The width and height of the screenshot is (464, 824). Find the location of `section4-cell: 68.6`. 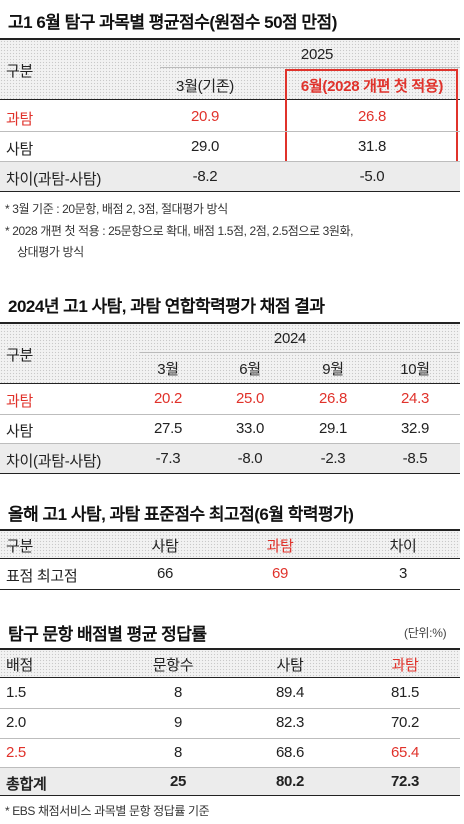

section4-cell: 68.6 is located at coordinates (290, 752).